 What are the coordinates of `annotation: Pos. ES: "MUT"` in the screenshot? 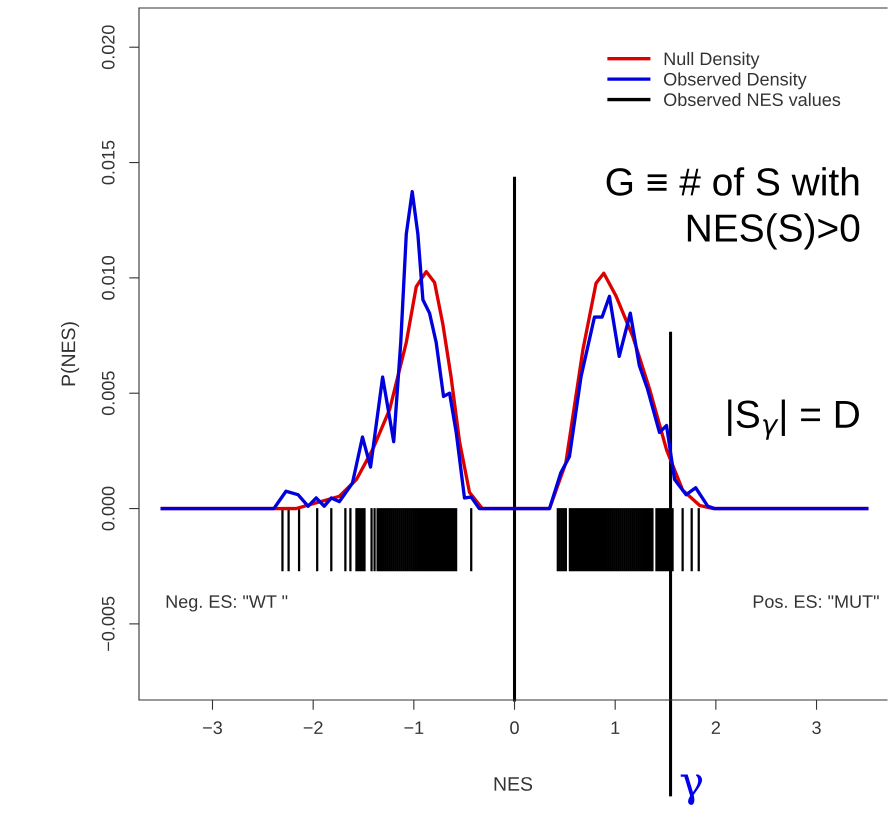 It's located at (816, 601).